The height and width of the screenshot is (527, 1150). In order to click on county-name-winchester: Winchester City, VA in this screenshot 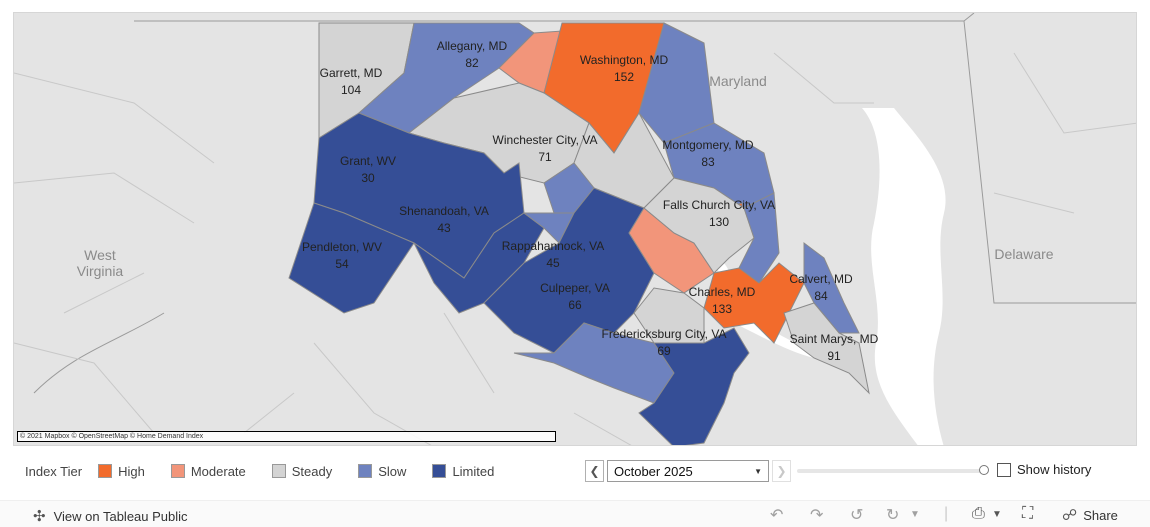, I will do `click(545, 140)`.